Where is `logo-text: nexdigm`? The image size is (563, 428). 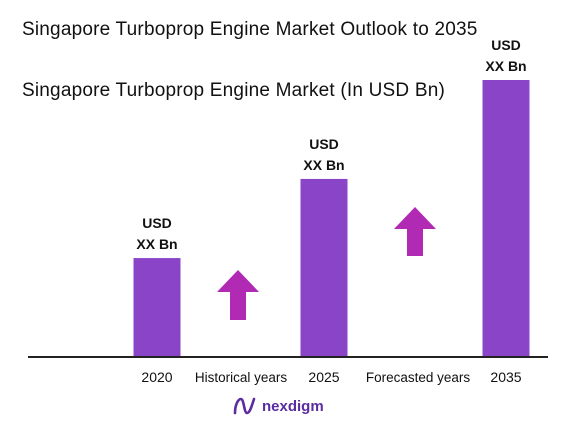
logo-text: nexdigm is located at coordinates (293, 406).